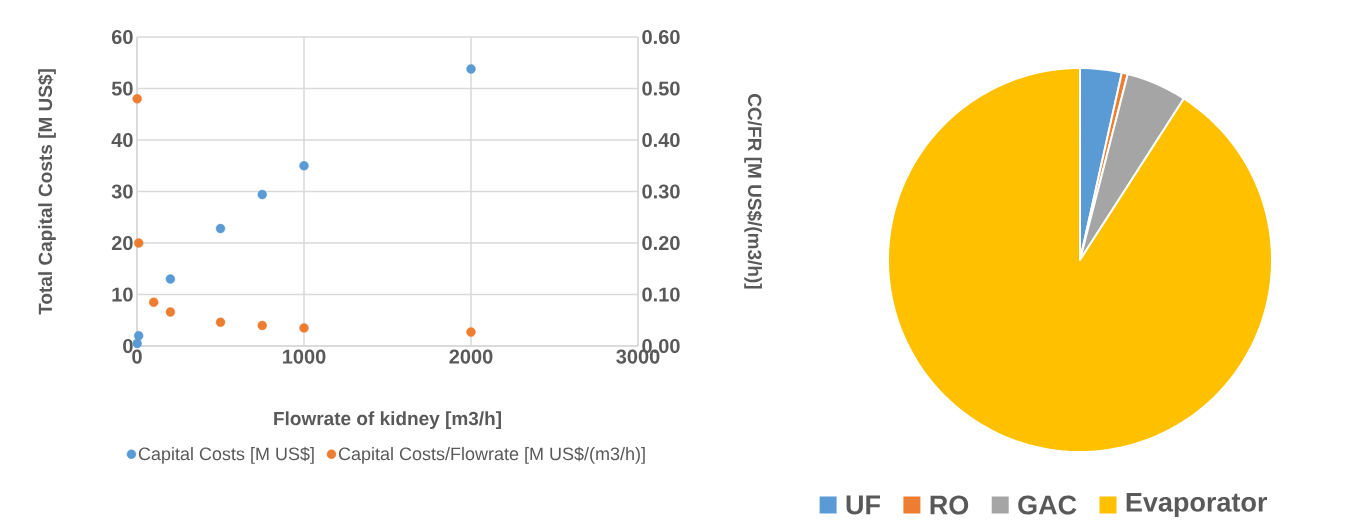 This screenshot has height=523, width=1371. Describe the element at coordinates (661, 140) in the screenshot. I see `y2-tick-label: 0.40` at that location.